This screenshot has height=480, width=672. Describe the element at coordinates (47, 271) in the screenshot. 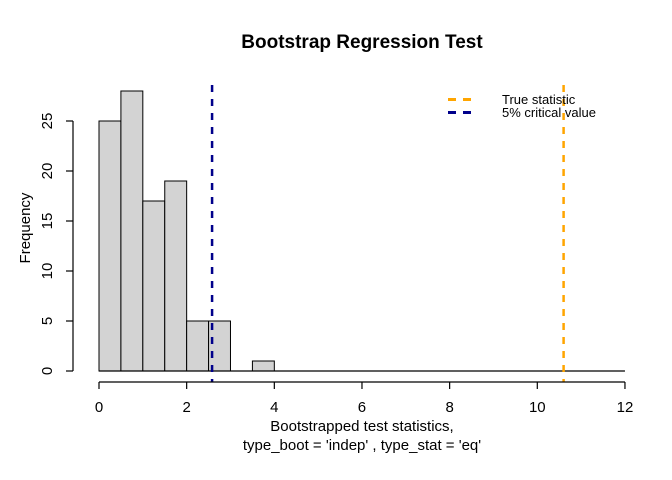

I see `y-tick-label: 10` at that location.